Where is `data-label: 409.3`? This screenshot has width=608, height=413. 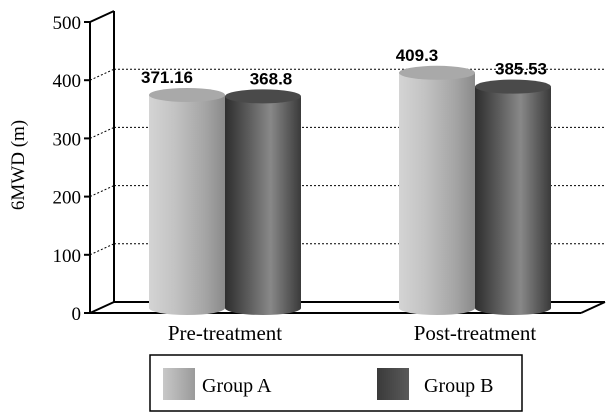 data-label: 409.3 is located at coordinates (417, 55).